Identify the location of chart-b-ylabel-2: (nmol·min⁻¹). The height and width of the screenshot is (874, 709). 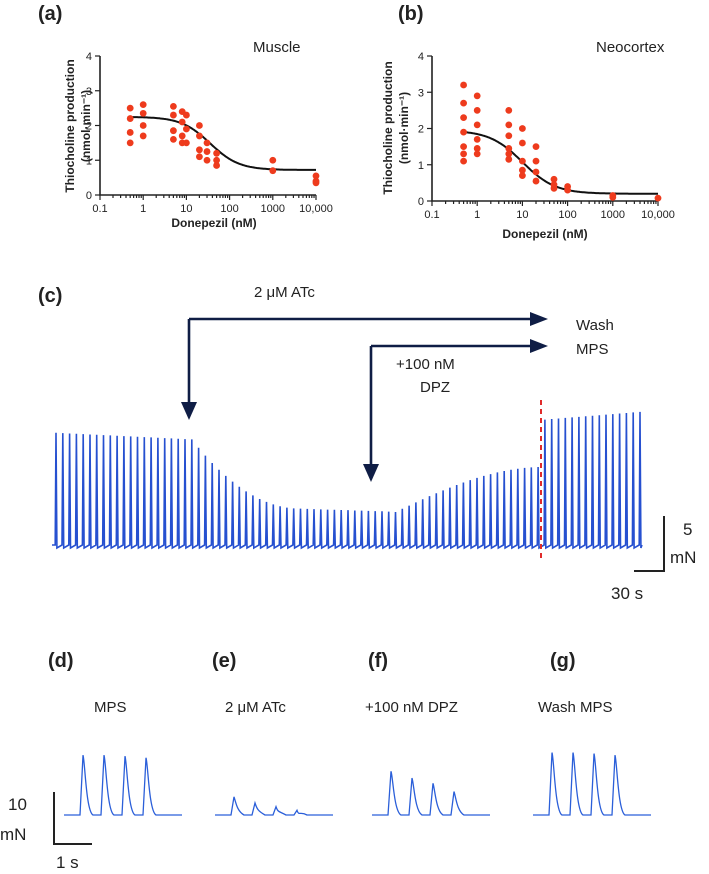
(404, 128).